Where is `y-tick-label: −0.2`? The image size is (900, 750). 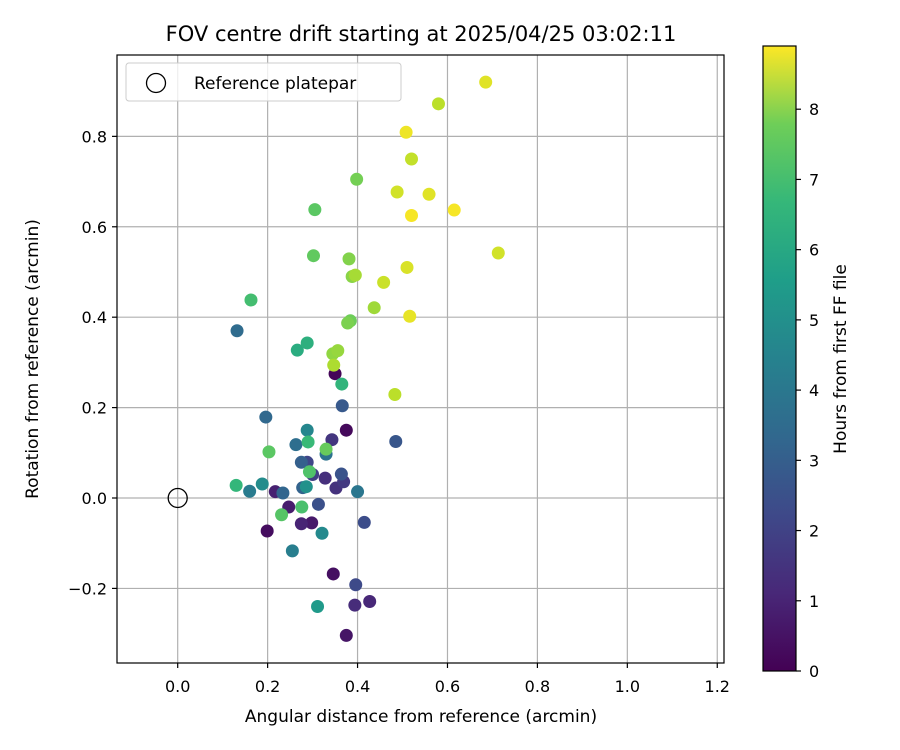
y-tick-label: −0.2 is located at coordinates (87, 588).